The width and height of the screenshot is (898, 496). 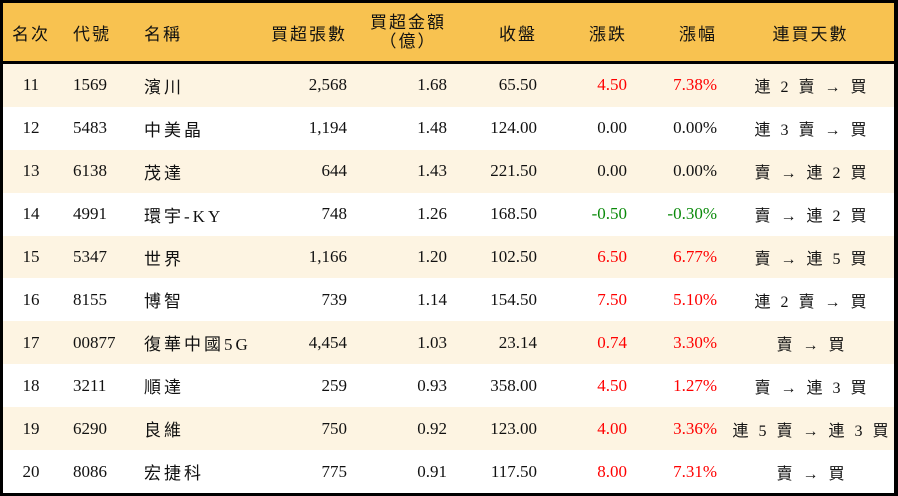 I want to click on table-row: 11 1569 濱川 2,568 1.68 65.50 4.50 7.38% 連 2 賣 → 買, so click(x=448, y=85).